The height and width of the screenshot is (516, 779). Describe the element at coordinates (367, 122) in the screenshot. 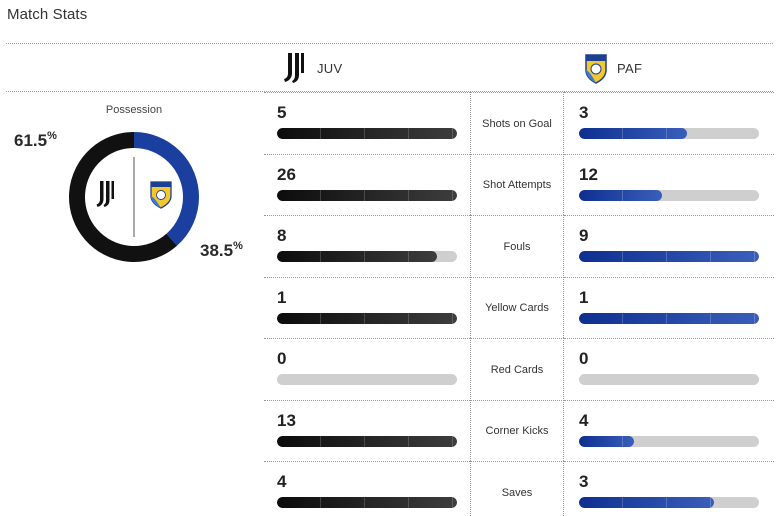

I see `stat-home-cell: 5` at that location.